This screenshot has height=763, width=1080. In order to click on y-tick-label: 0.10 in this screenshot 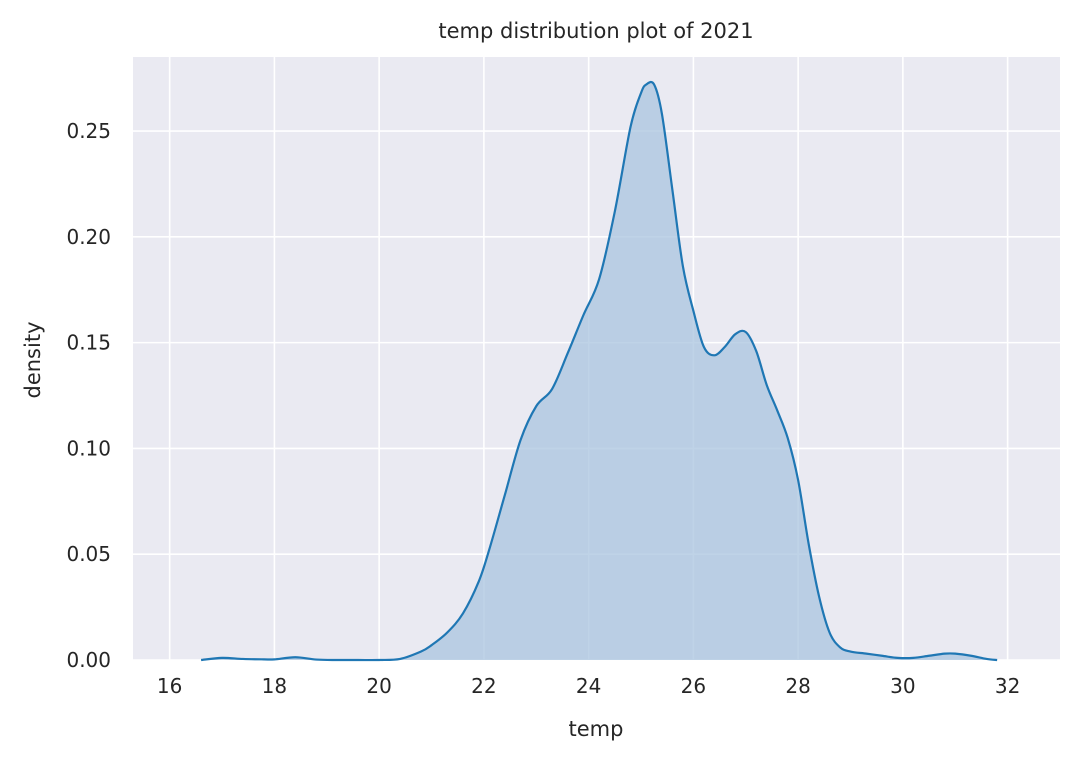, I will do `click(88, 448)`.